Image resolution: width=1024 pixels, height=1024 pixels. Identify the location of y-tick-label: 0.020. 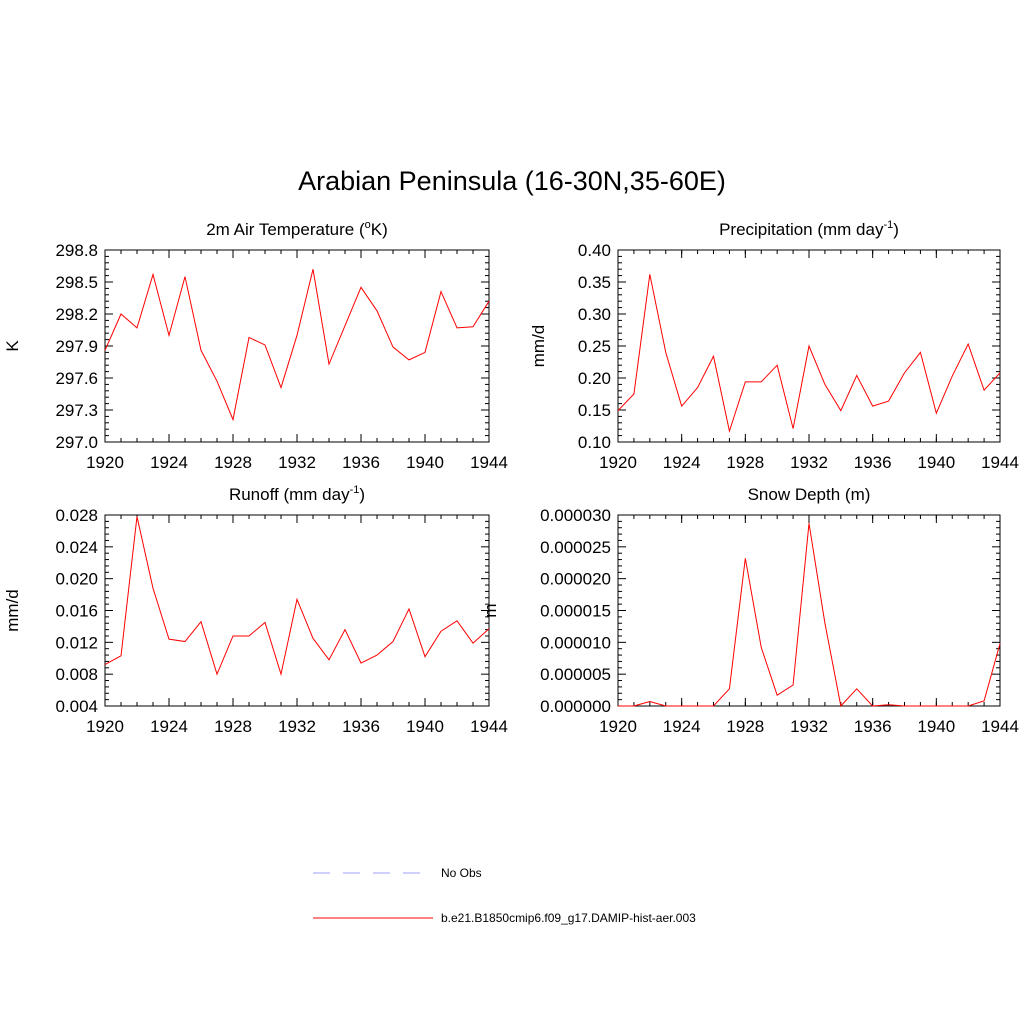
(76, 579).